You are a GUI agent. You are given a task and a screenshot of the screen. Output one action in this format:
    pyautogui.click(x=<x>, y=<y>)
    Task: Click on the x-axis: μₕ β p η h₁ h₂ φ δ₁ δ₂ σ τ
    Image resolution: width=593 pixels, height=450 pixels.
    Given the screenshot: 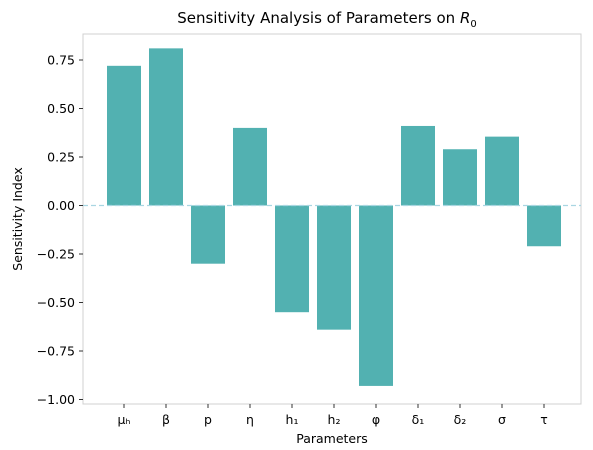 What is the action you would take?
    pyautogui.click(x=332, y=415)
    